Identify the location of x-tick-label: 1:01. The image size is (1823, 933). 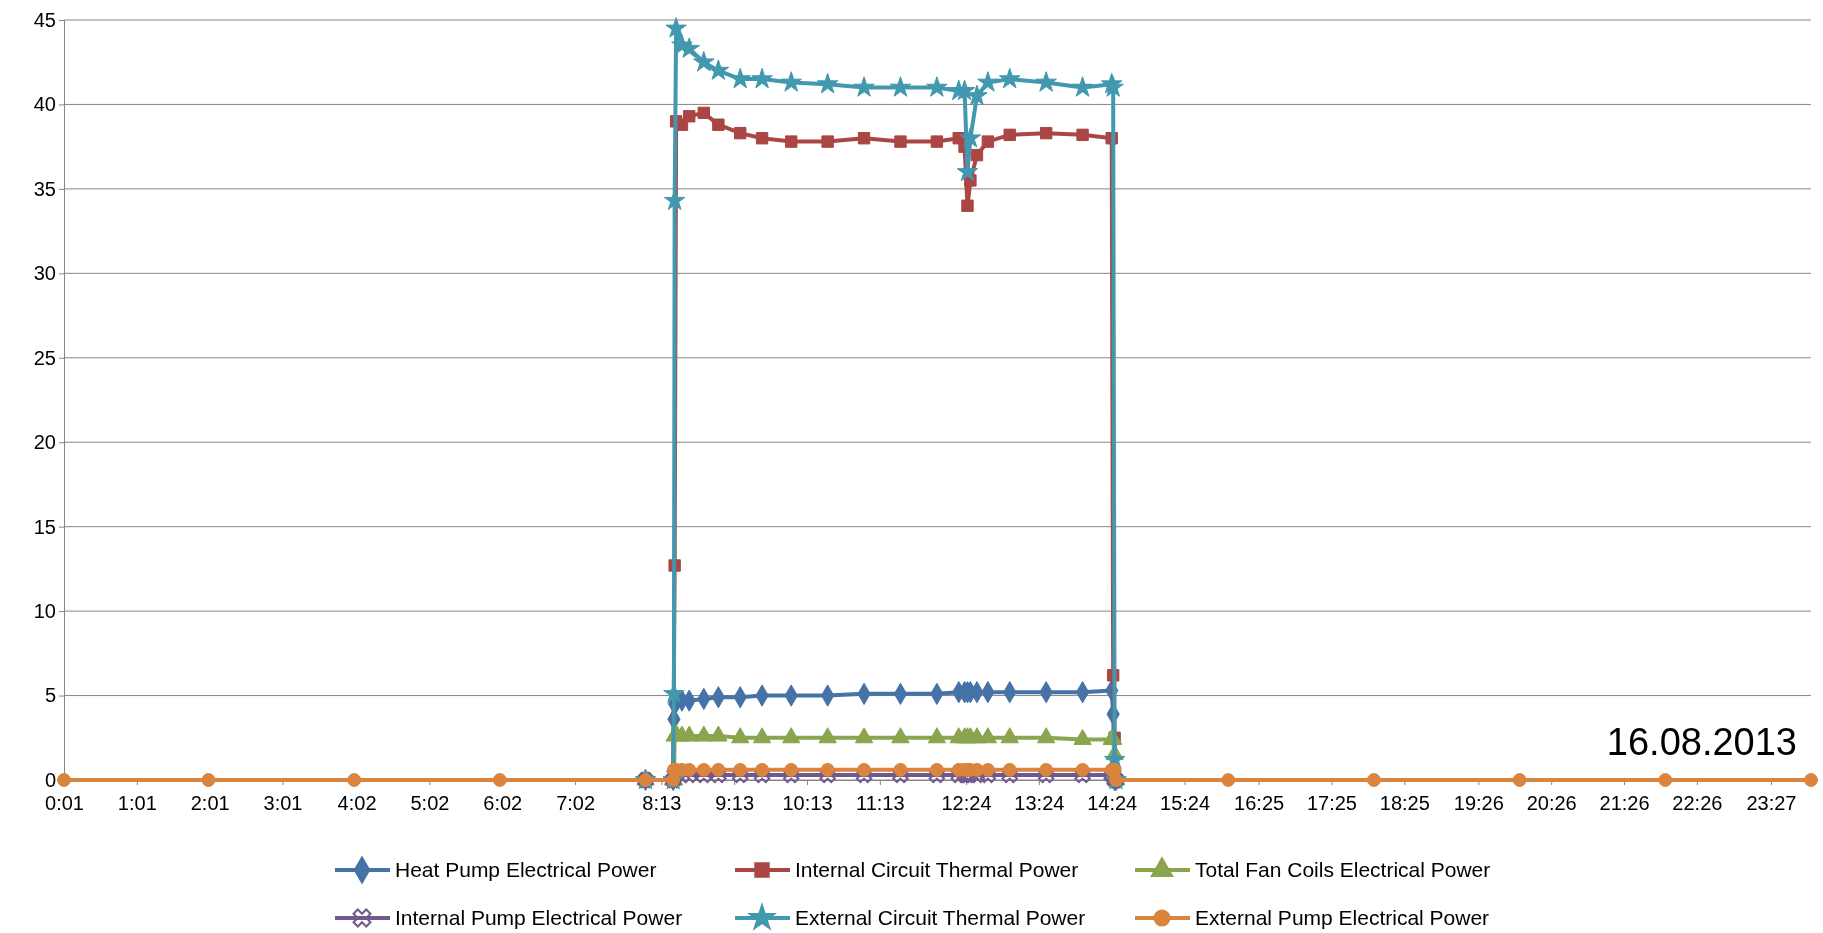
(137, 803).